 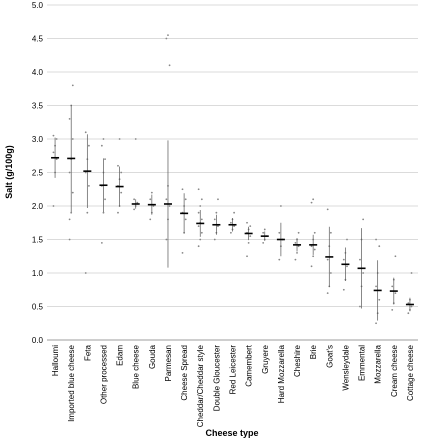 What do you see at coordinates (168, 363) in the screenshot?
I see `x-tick-label: Parmesan` at bounding box center [168, 363].